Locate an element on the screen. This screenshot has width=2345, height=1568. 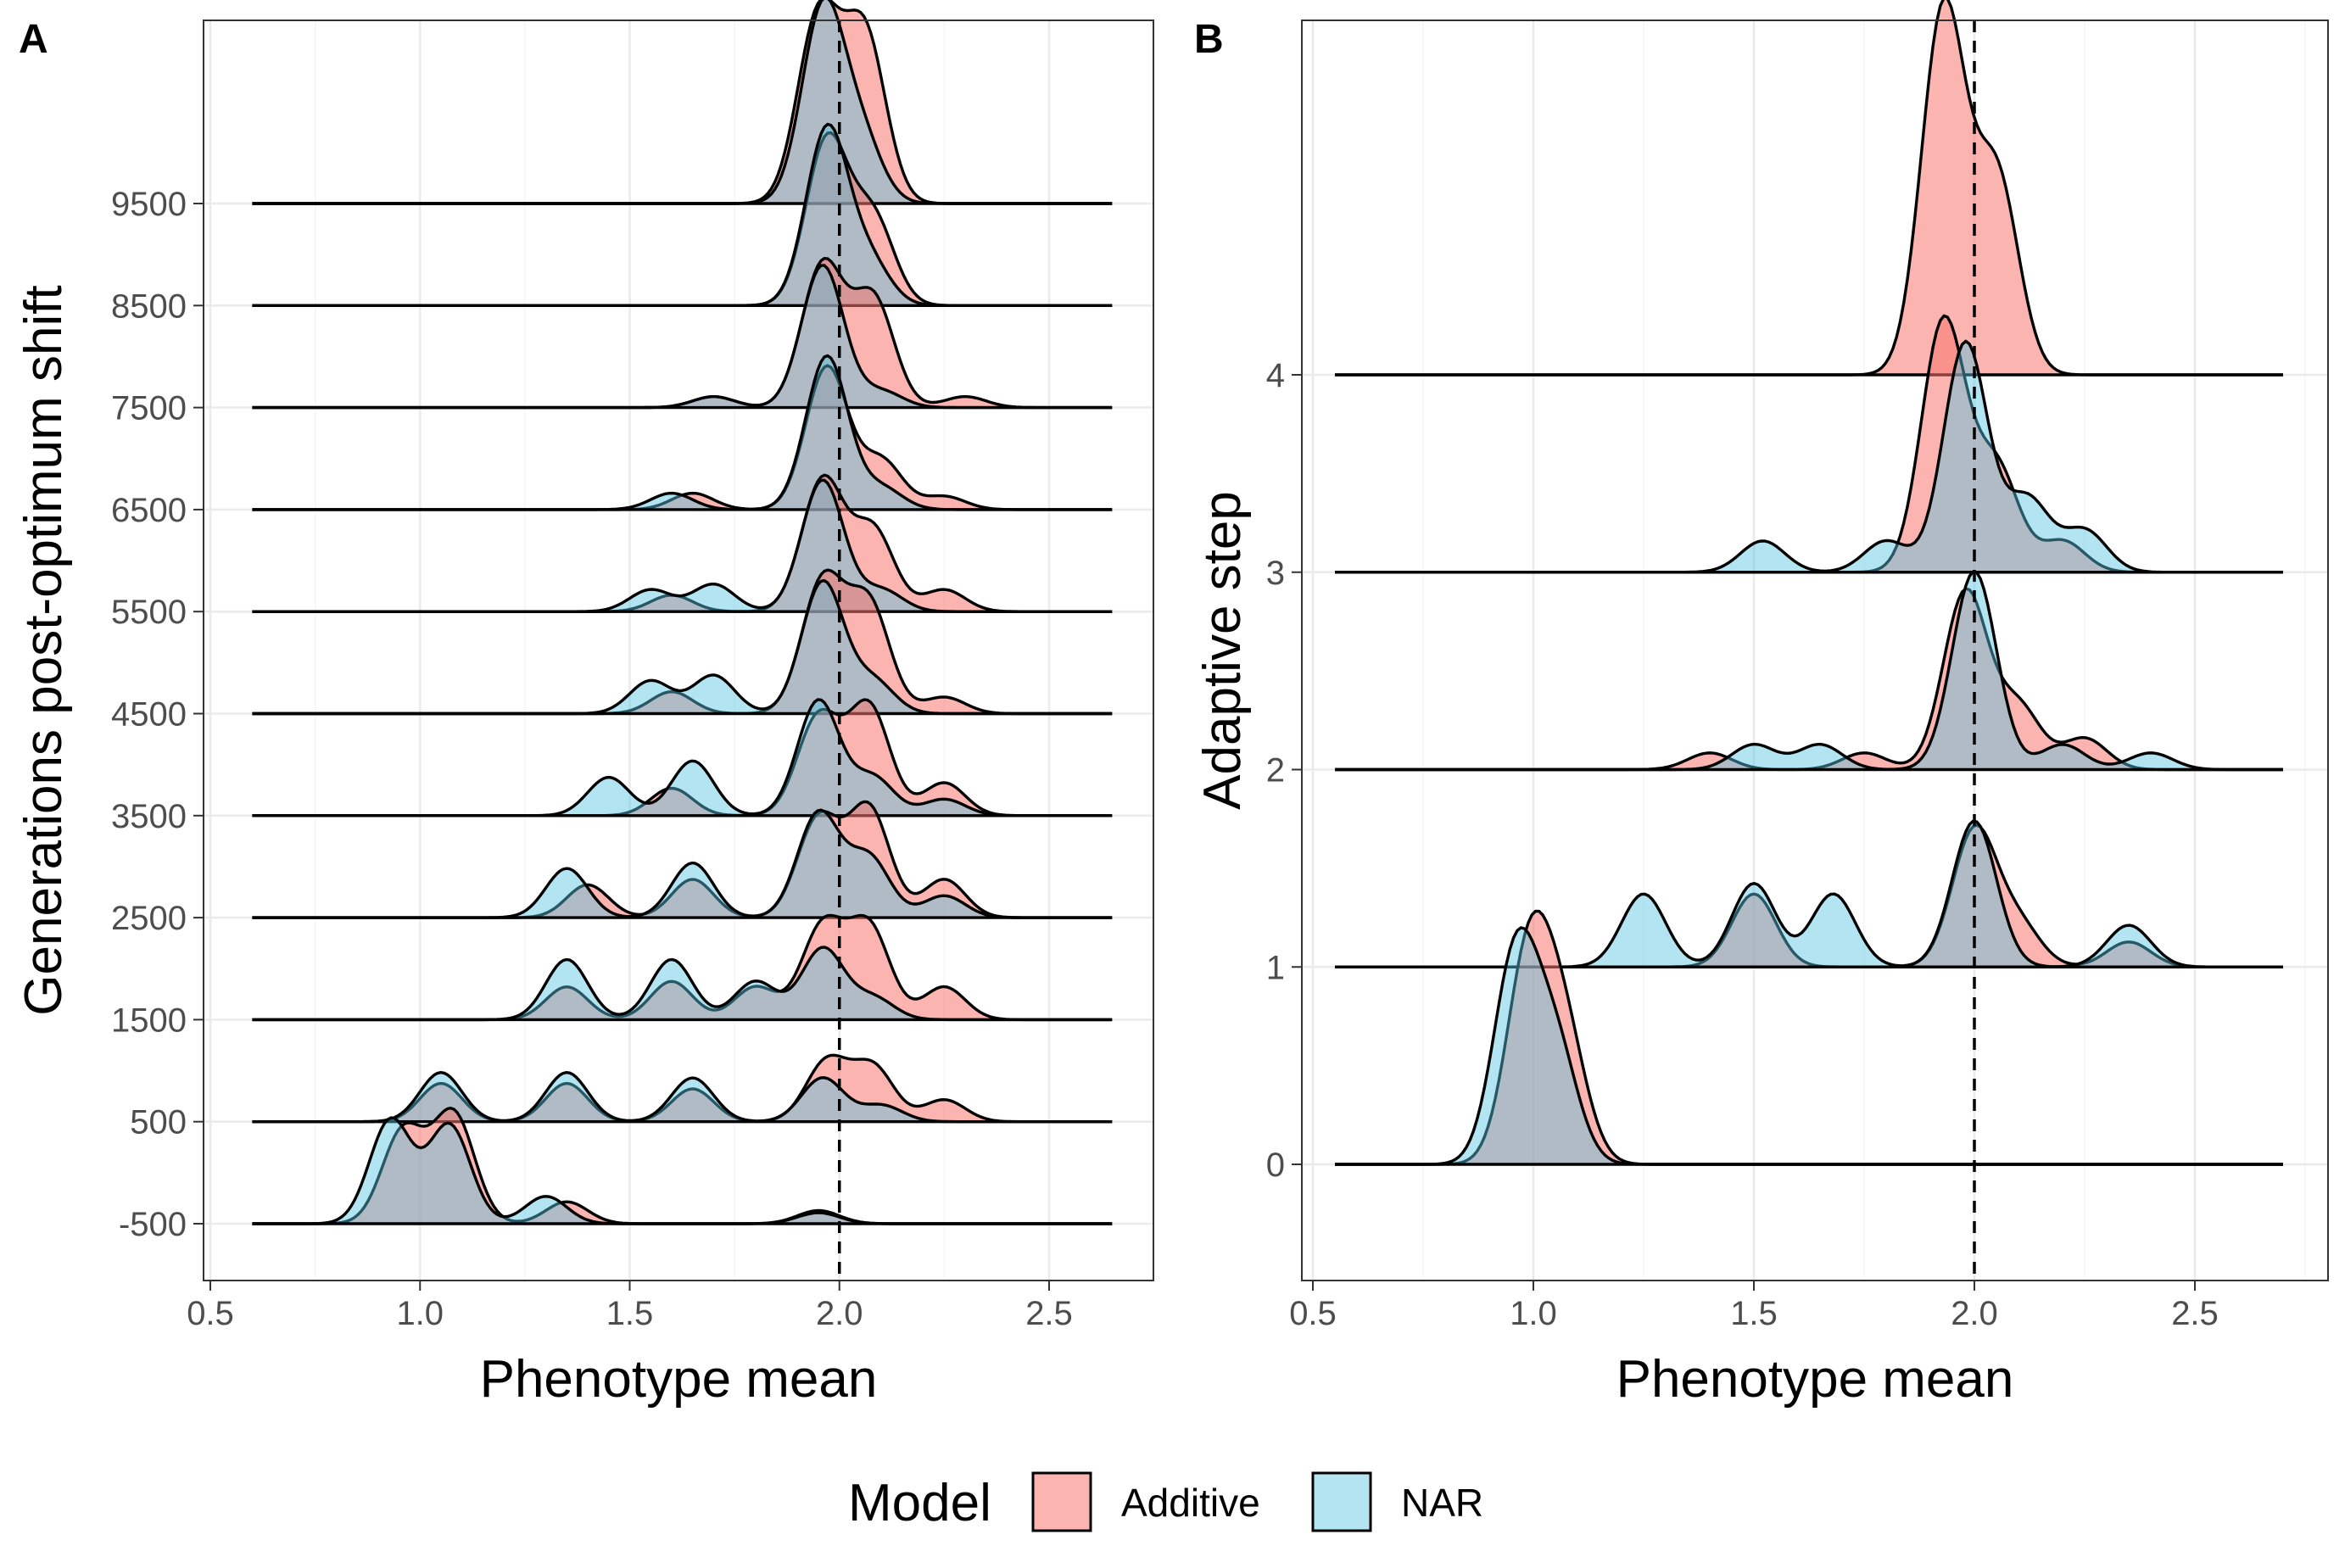
panel-b-y-tick-label: 3 is located at coordinates (1275, 574).